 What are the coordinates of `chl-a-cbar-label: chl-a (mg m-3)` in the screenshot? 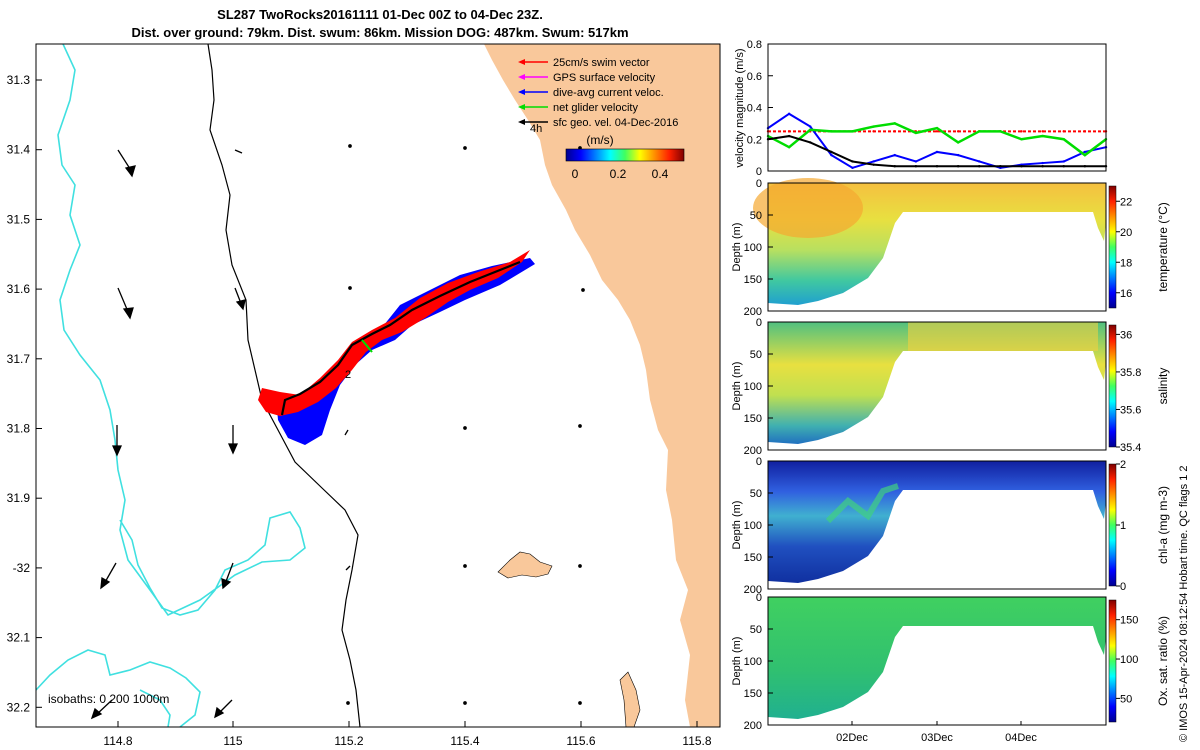 It's located at (1163, 525).